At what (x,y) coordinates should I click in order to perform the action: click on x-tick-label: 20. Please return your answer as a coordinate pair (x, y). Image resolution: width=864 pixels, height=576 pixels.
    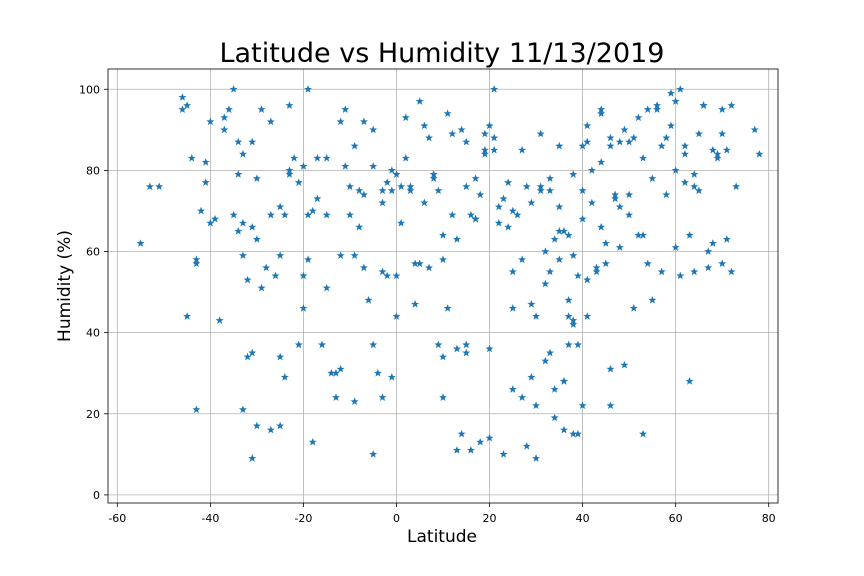
    Looking at the image, I should click on (490, 518).